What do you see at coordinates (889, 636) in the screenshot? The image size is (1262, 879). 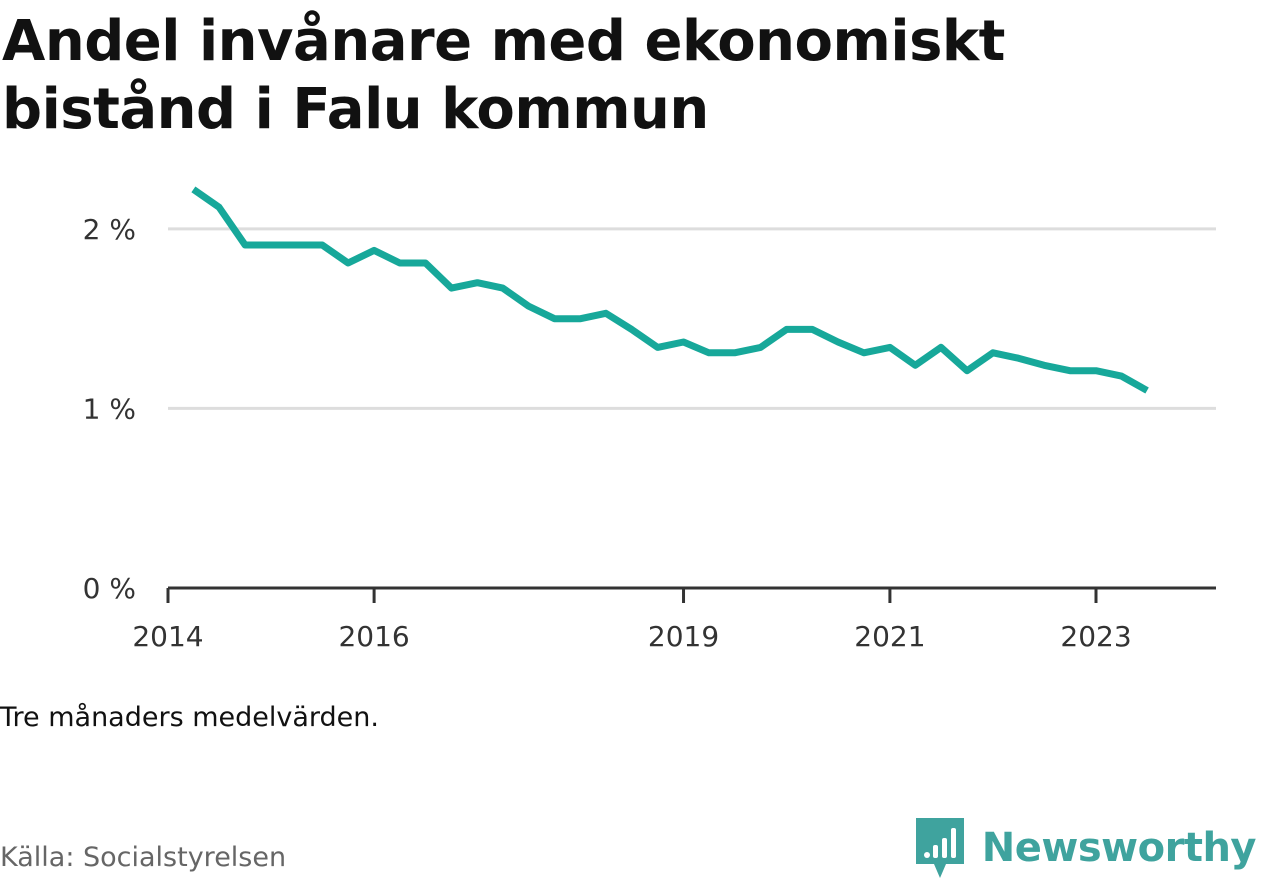 I see `x-tick-label: 2021` at bounding box center [889, 636].